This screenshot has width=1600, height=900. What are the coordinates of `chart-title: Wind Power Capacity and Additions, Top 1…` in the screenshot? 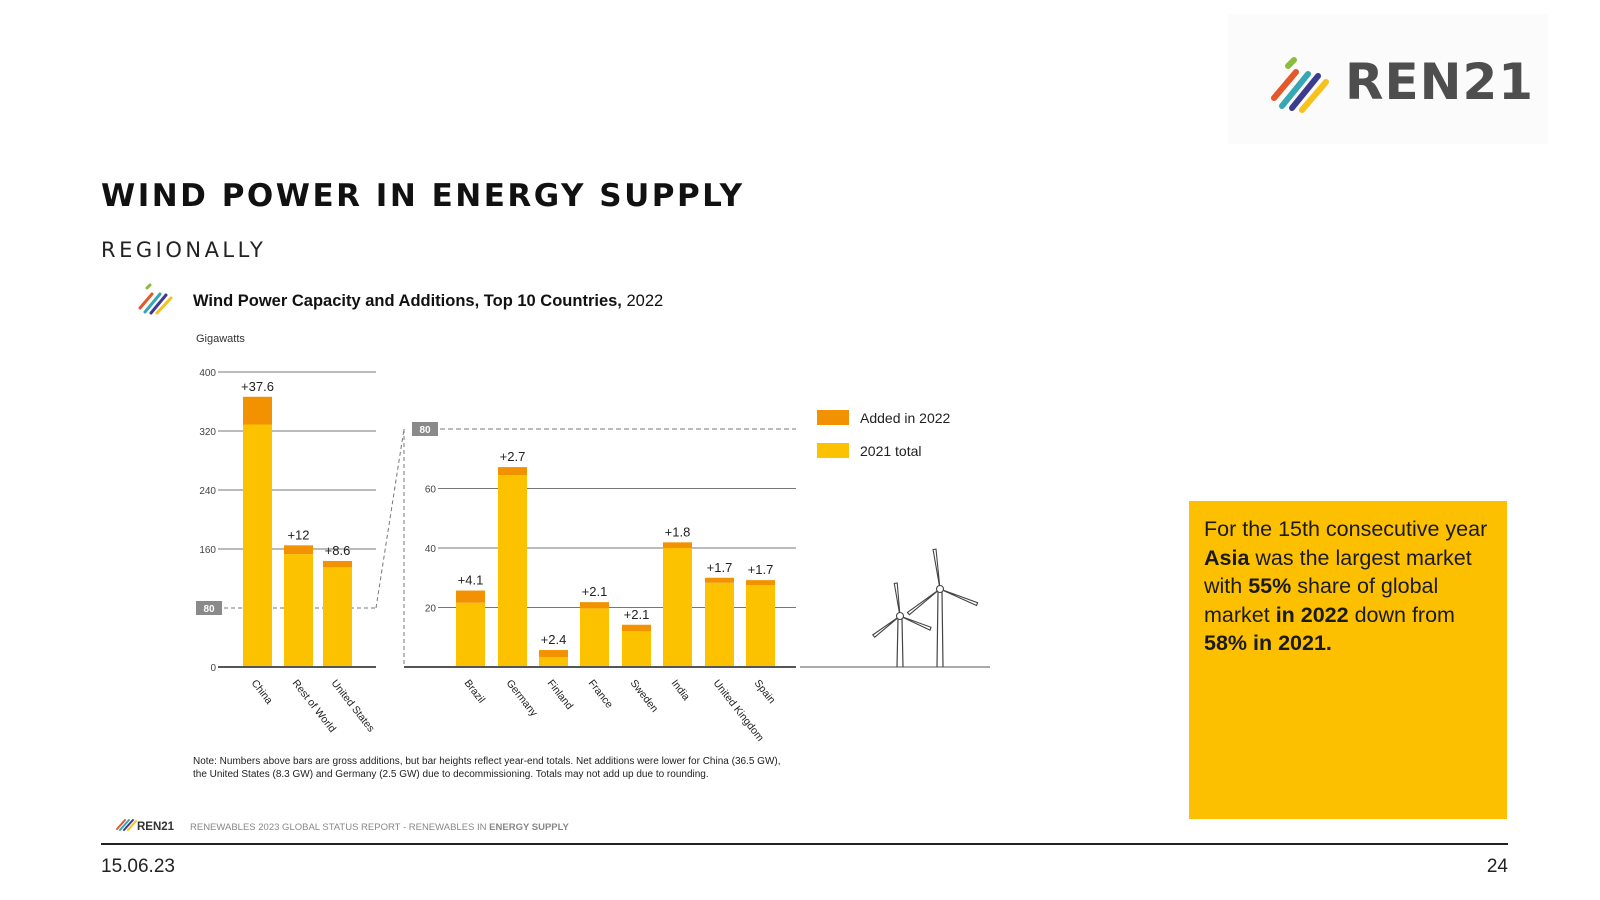 It's located at (428, 301).